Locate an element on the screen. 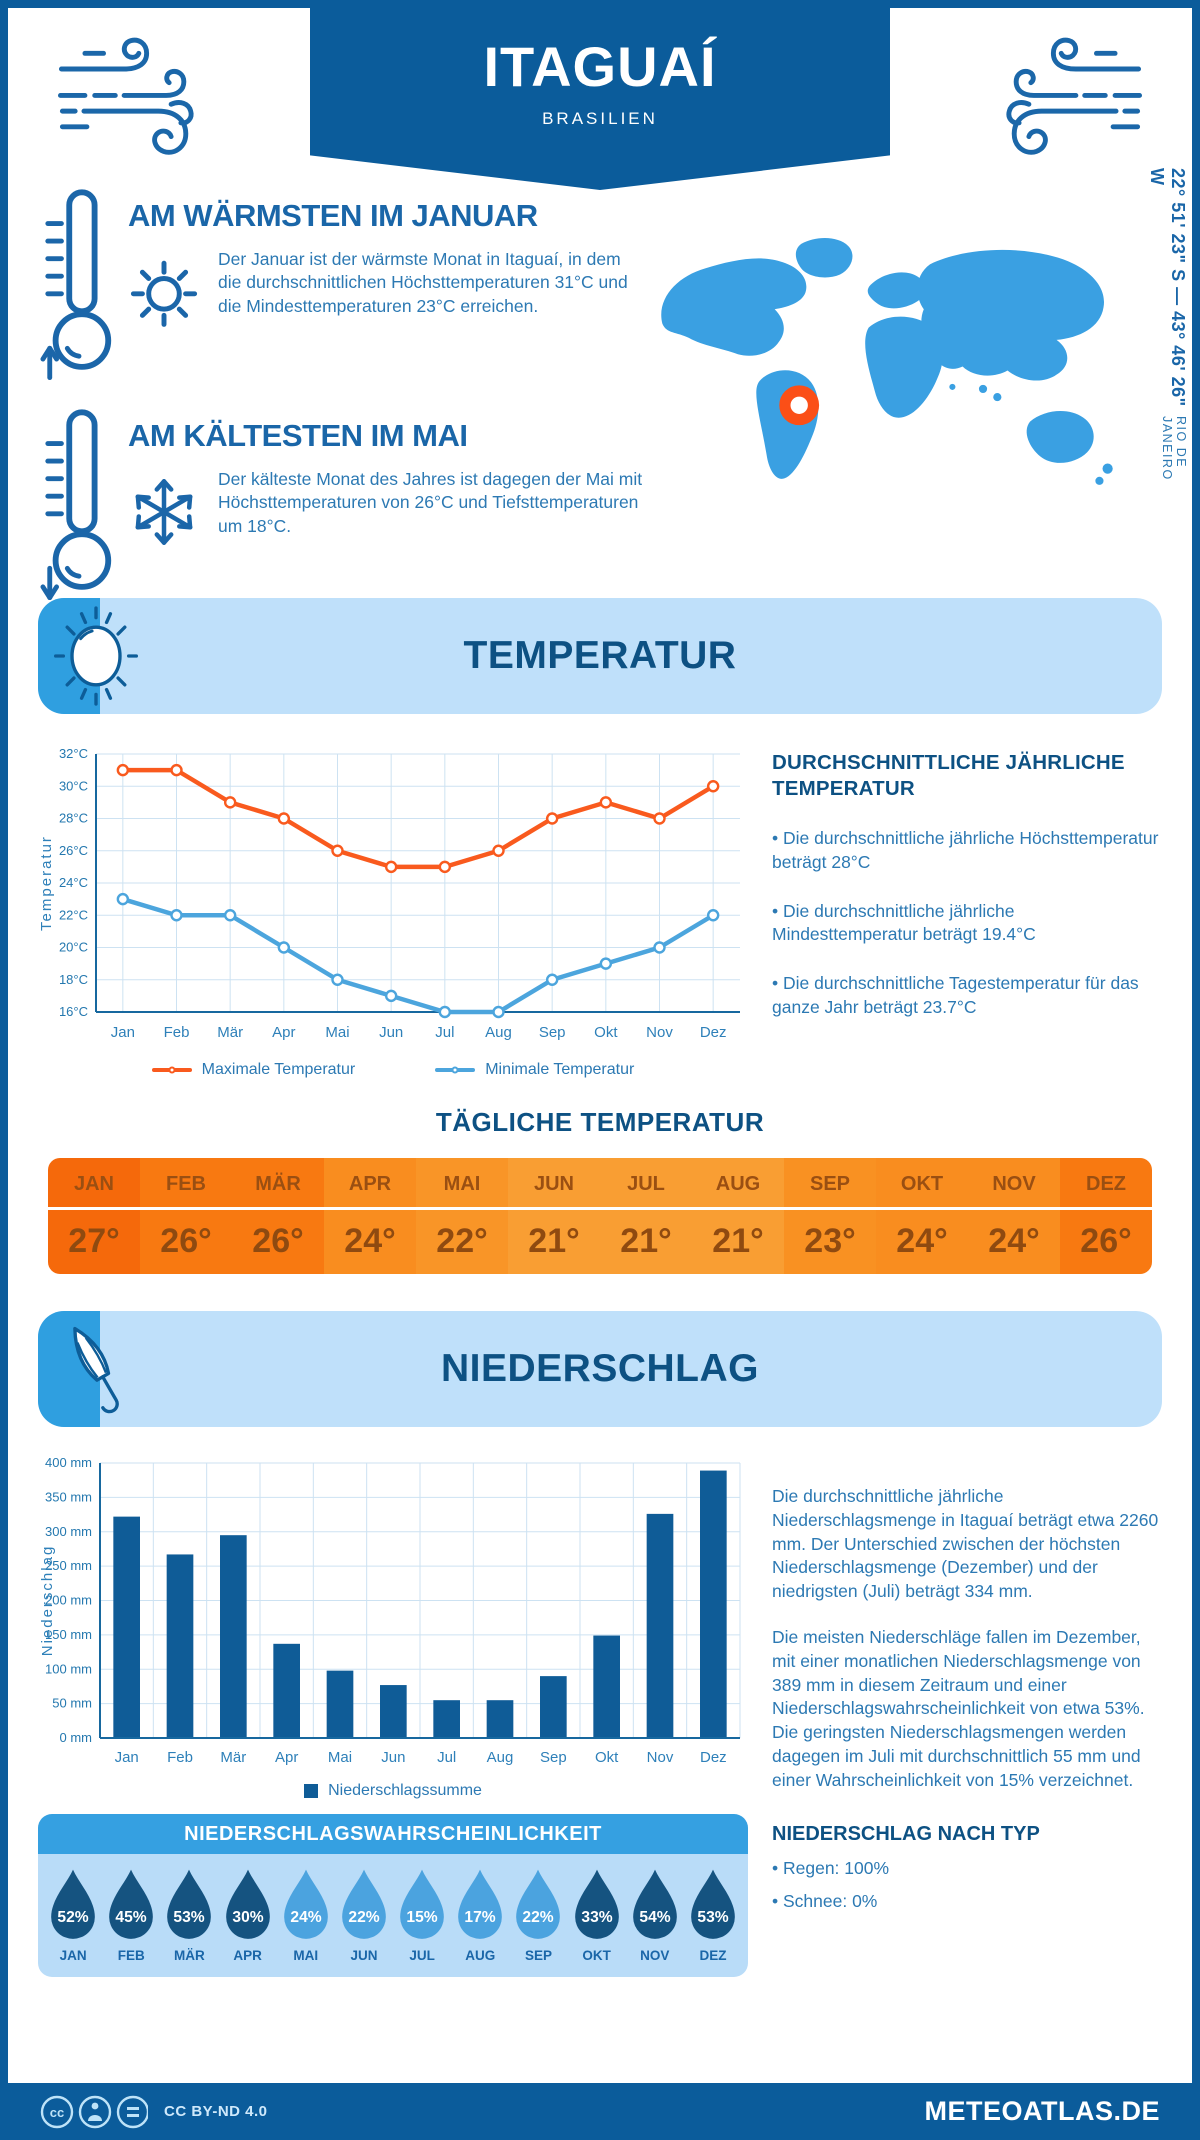  droplet: 53% DEZ is located at coordinates (713, 1914).